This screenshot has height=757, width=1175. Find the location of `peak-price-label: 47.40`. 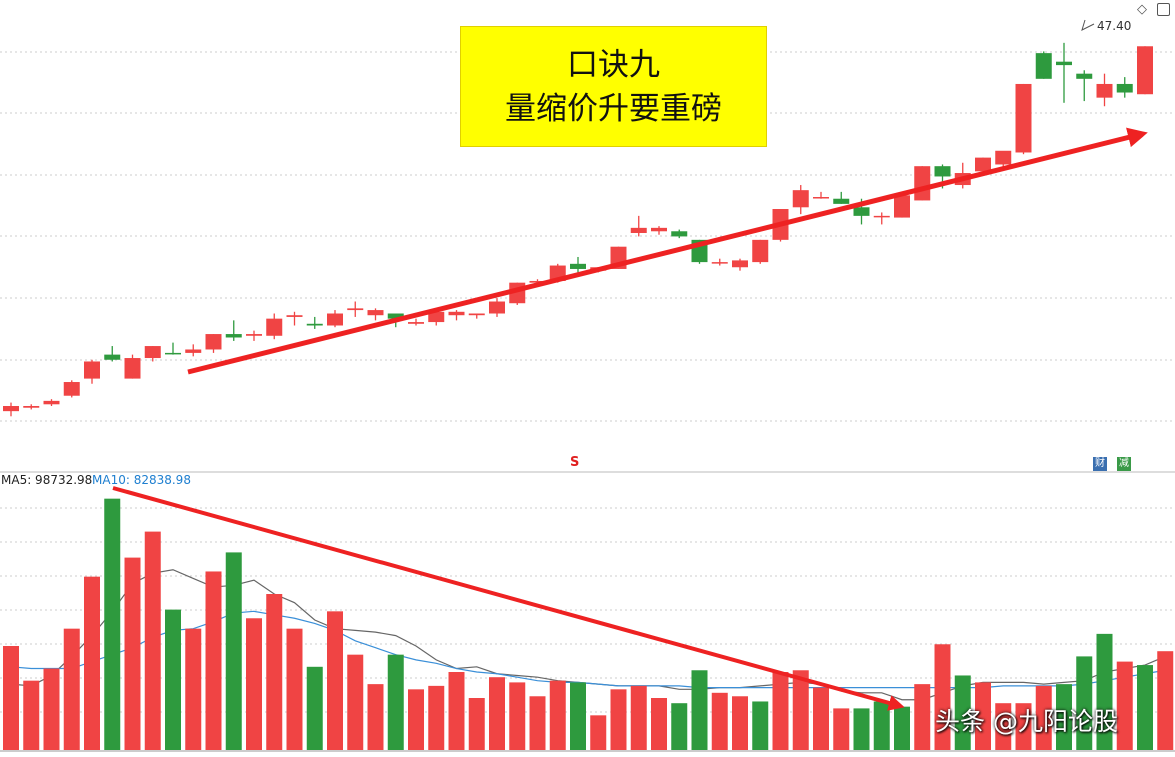

peak-price-label: 47.40 is located at coordinates (1114, 26).